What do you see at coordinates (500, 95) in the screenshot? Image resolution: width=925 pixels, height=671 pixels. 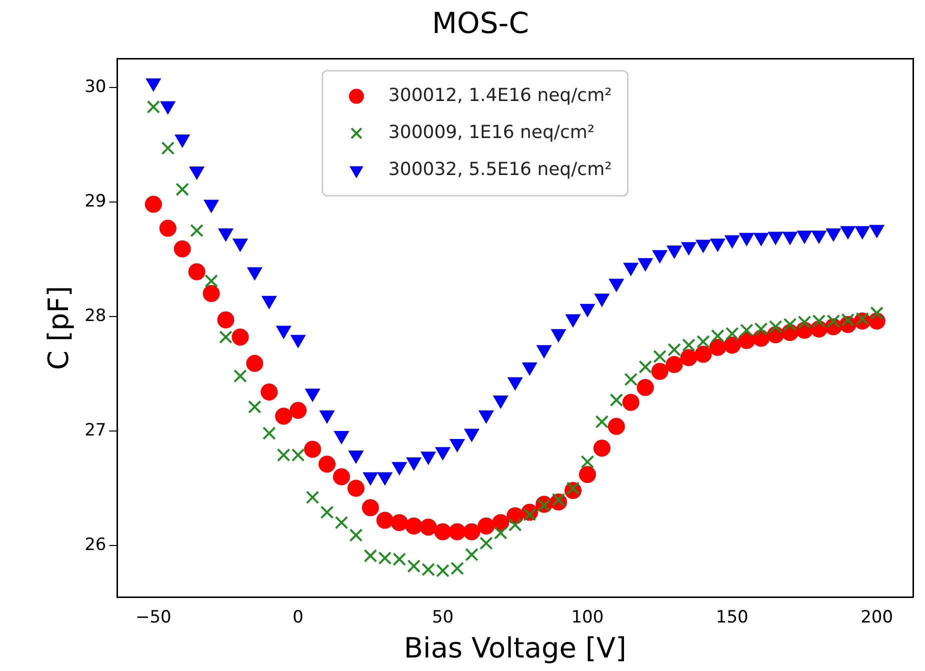 I see `legend-label: 300012, 1.4E16 neq/cm²` at bounding box center [500, 95].